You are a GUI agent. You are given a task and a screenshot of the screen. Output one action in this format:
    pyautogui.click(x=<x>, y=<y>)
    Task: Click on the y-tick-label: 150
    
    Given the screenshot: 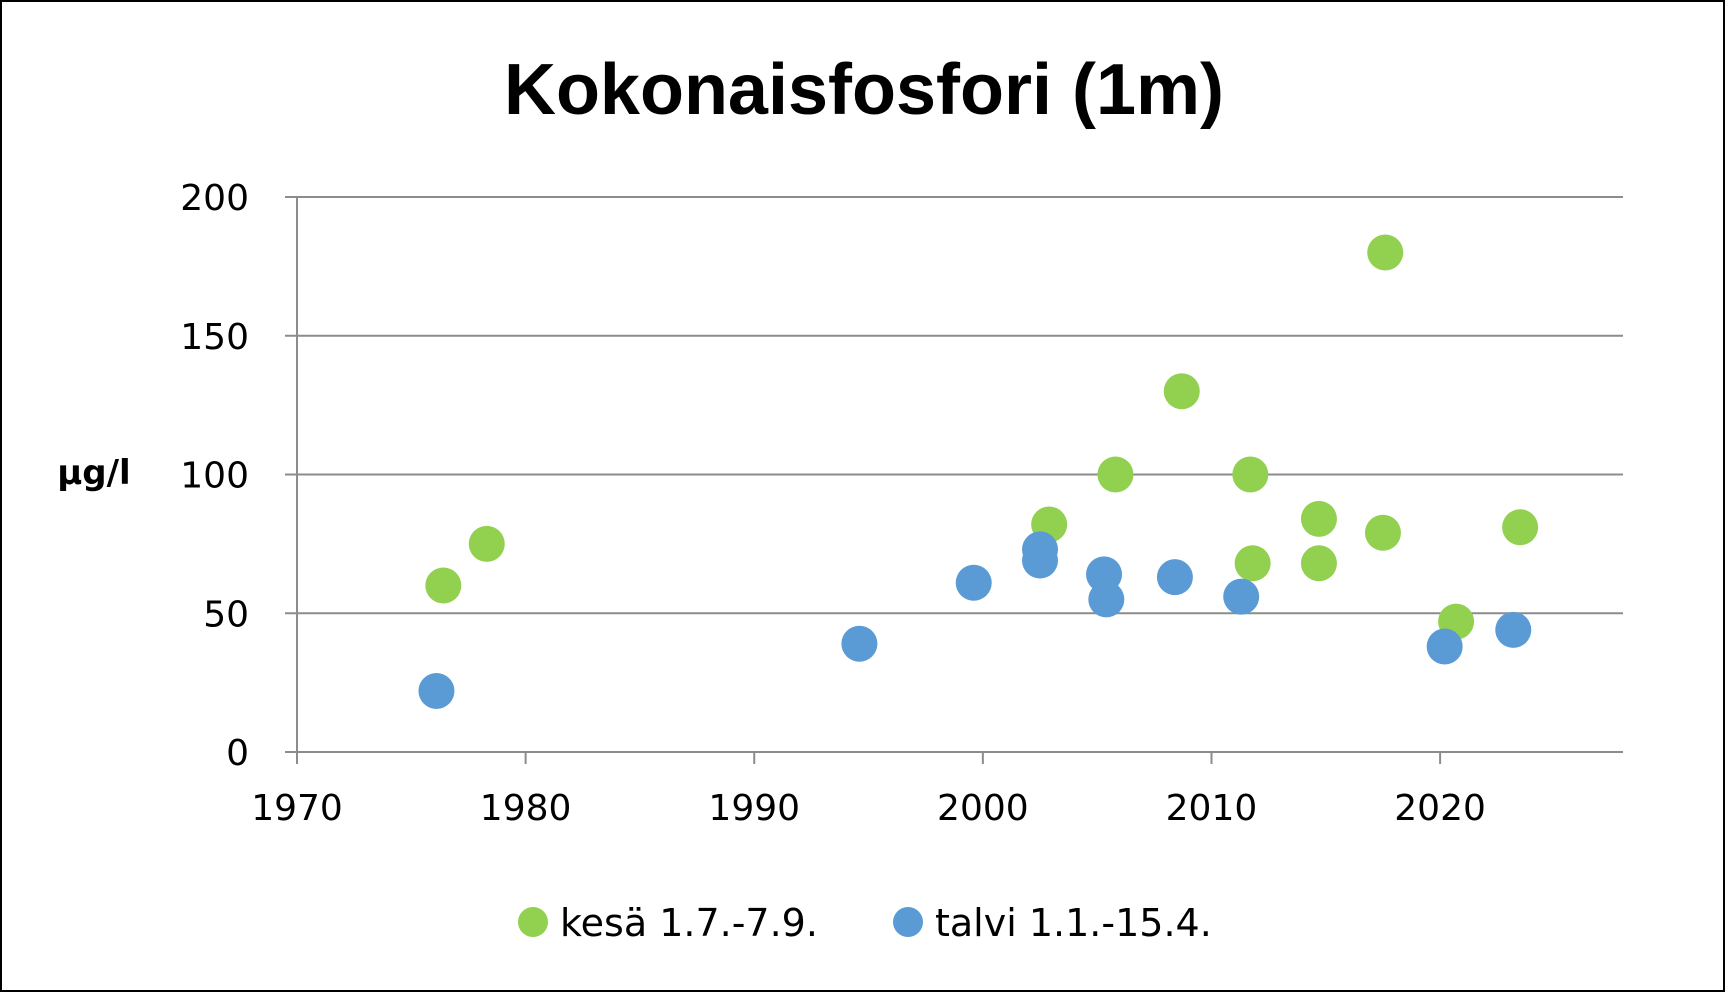 What is the action you would take?
    pyautogui.click(x=214, y=337)
    